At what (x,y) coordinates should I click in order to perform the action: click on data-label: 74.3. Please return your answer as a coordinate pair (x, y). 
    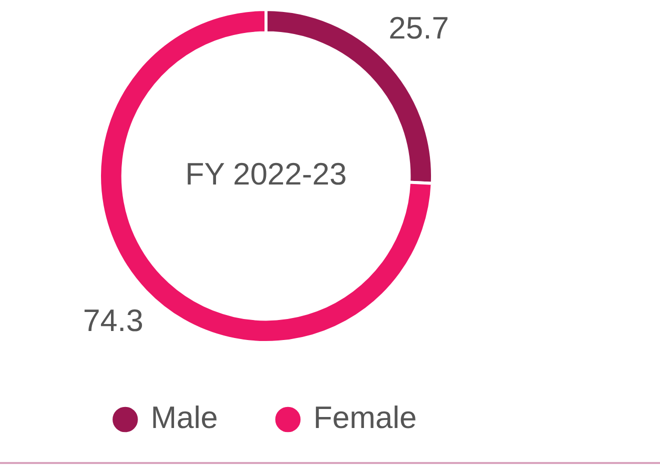
    Looking at the image, I should click on (113, 320).